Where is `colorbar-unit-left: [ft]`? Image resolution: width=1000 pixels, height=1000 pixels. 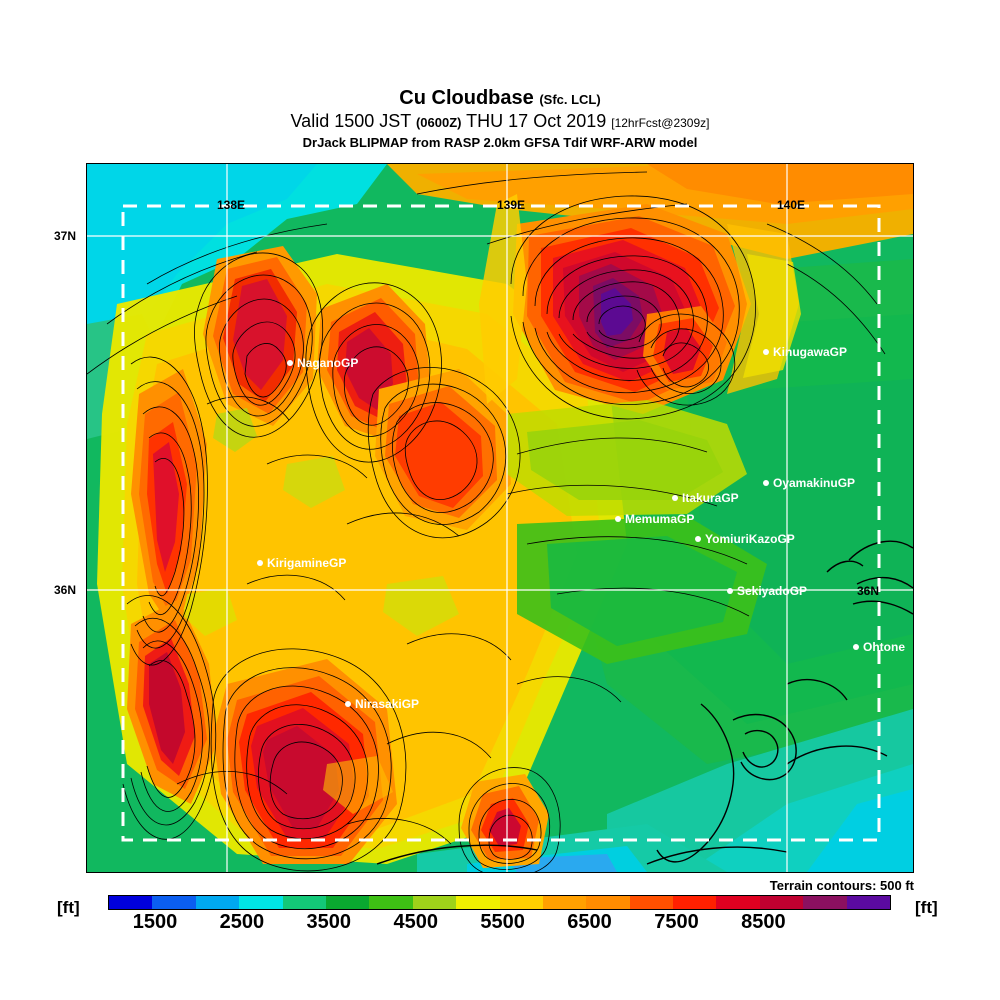 colorbar-unit-left: [ft] is located at coordinates (68, 907).